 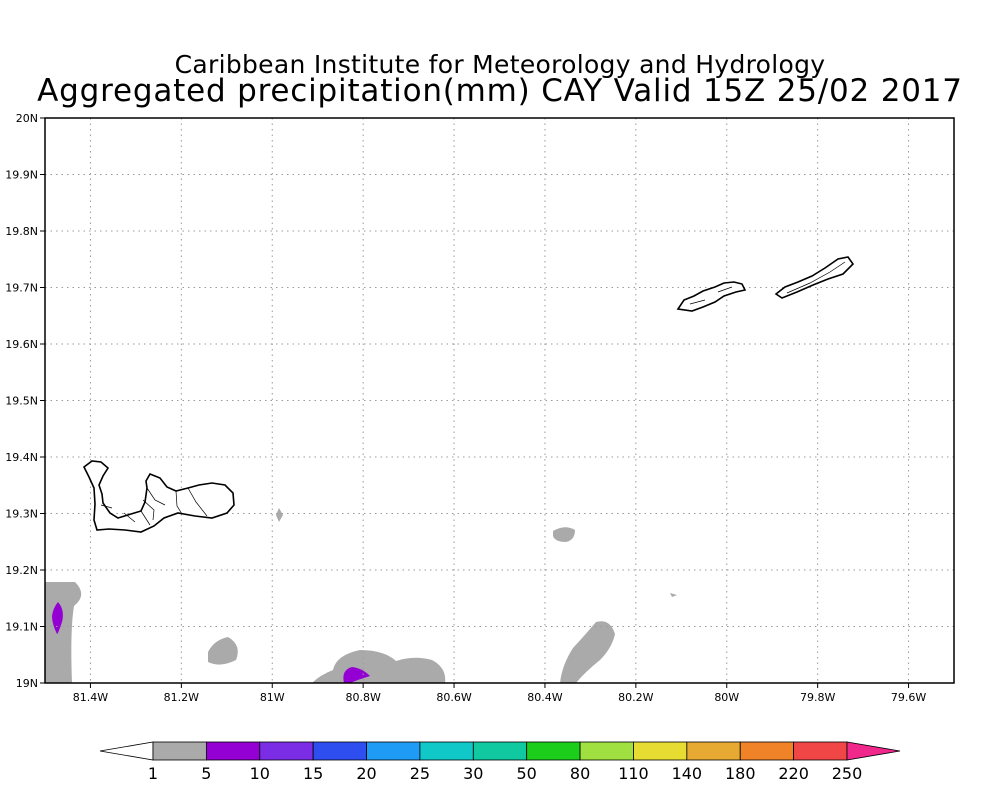 I want to click on lon-tick-label: 80.4W, so click(x=544, y=697).